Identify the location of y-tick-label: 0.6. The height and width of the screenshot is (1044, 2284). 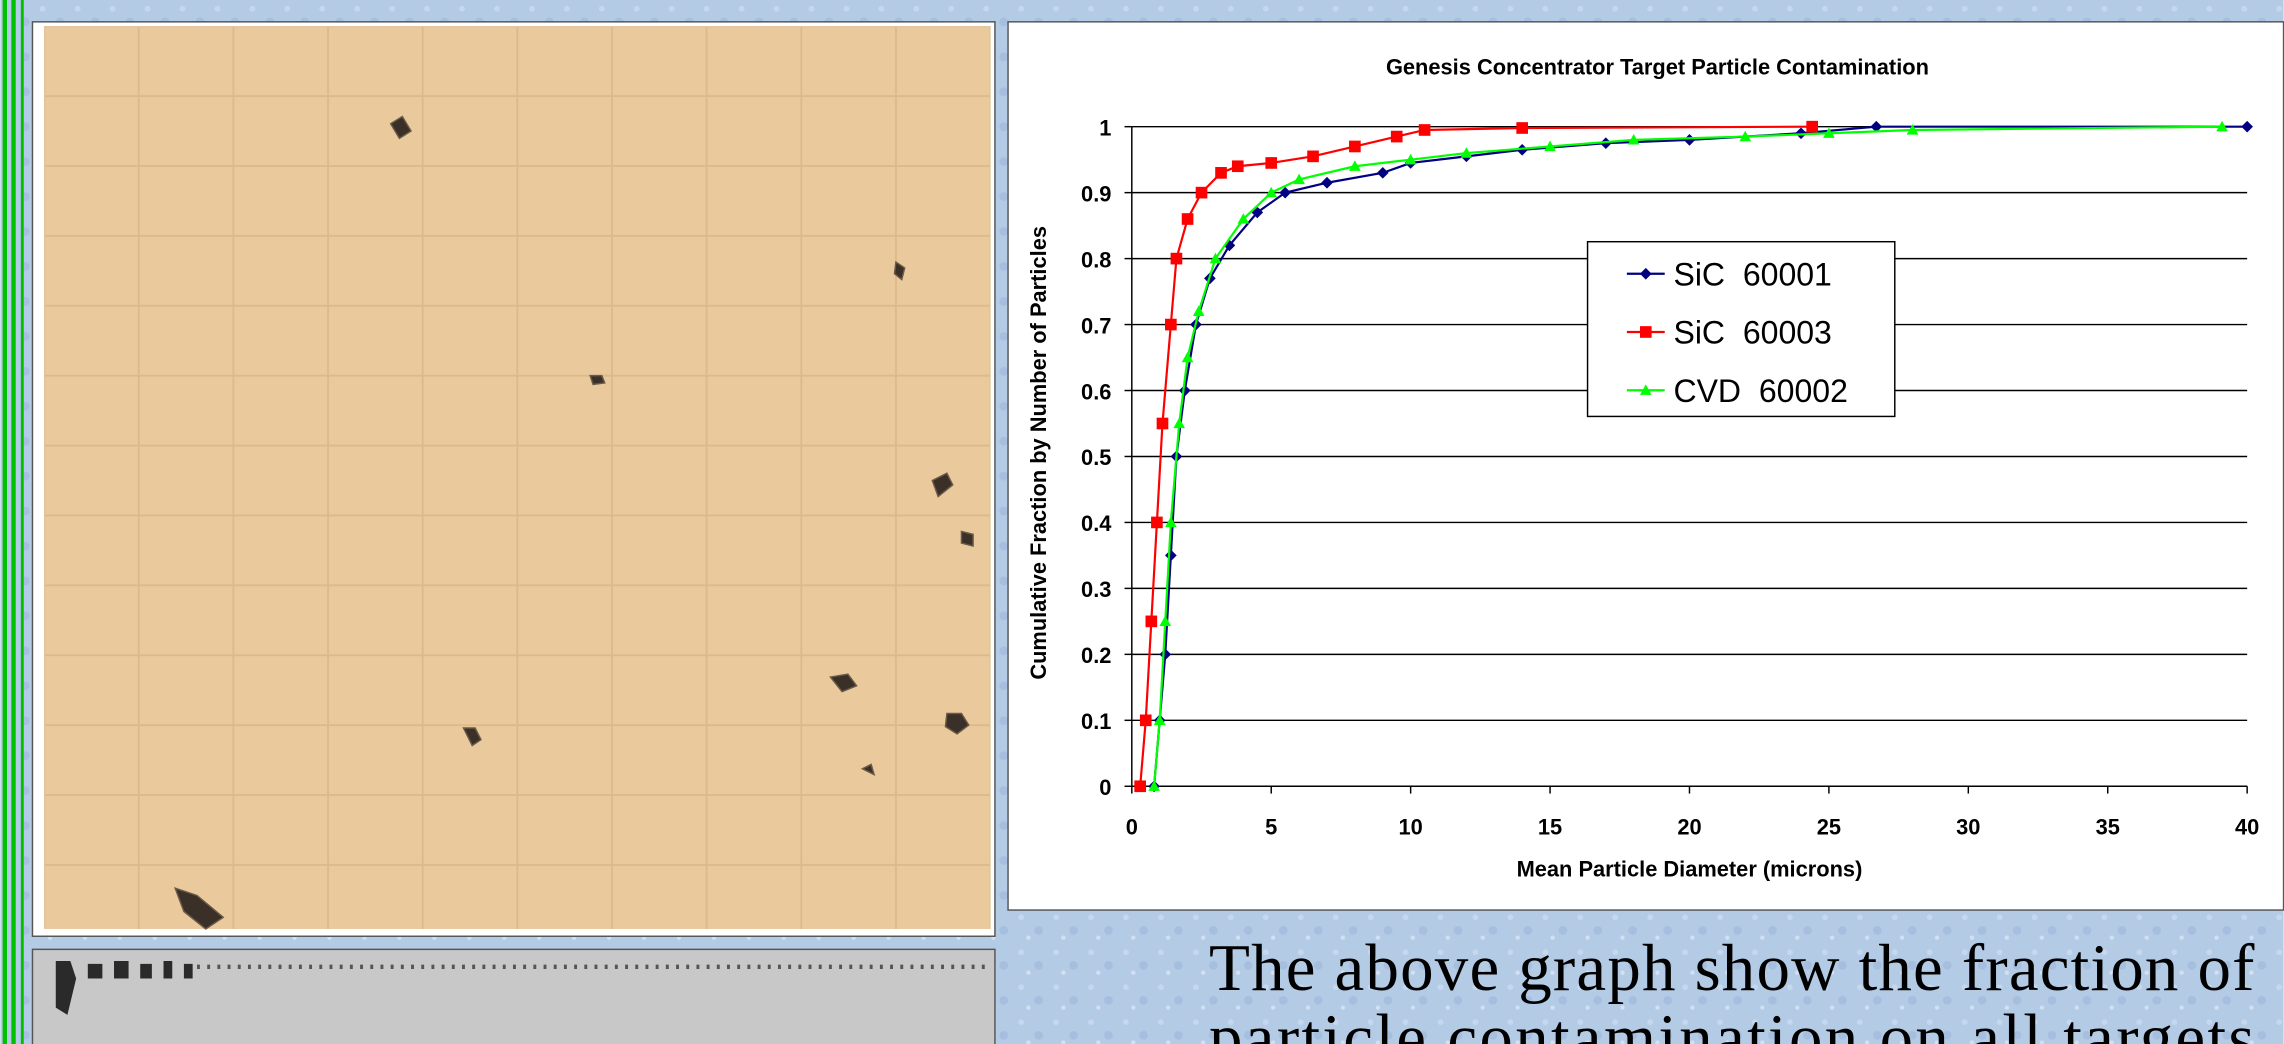
(1096, 391).